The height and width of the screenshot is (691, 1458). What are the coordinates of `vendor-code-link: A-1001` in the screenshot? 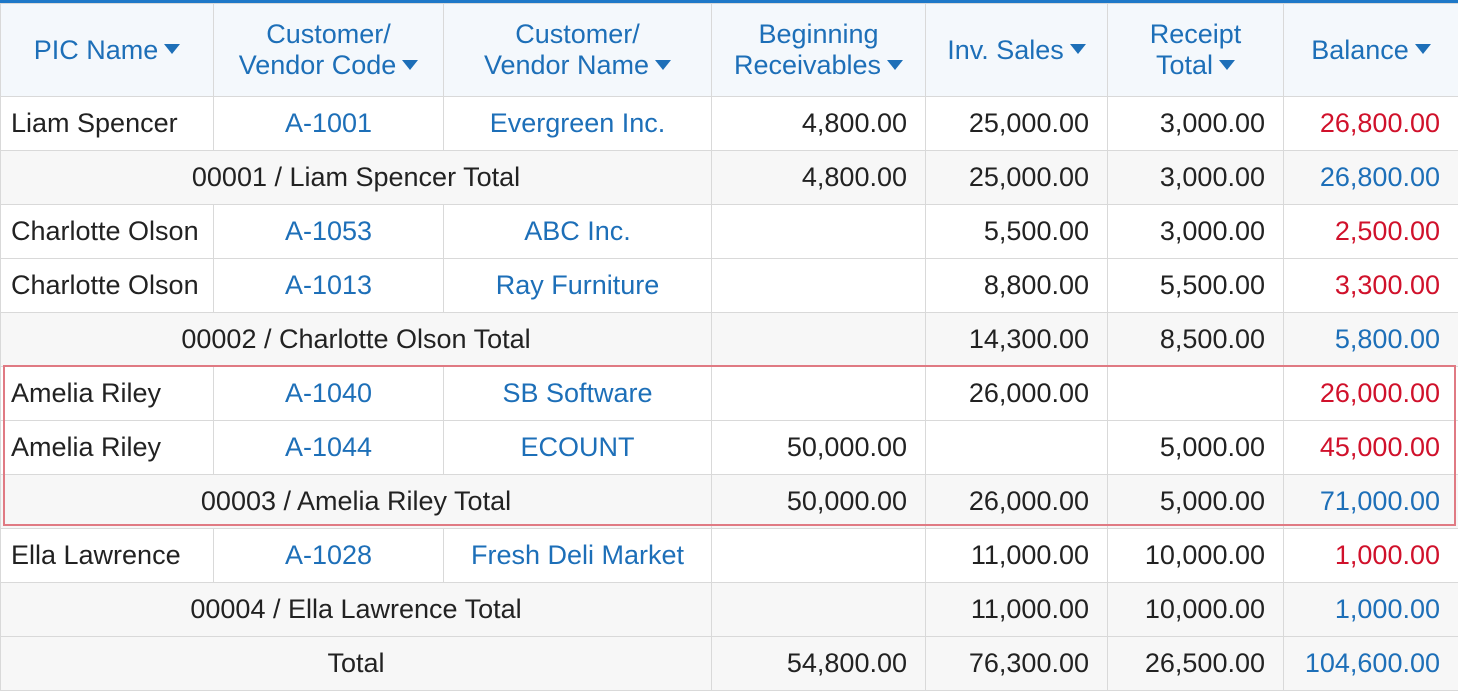 It's located at (329, 124).